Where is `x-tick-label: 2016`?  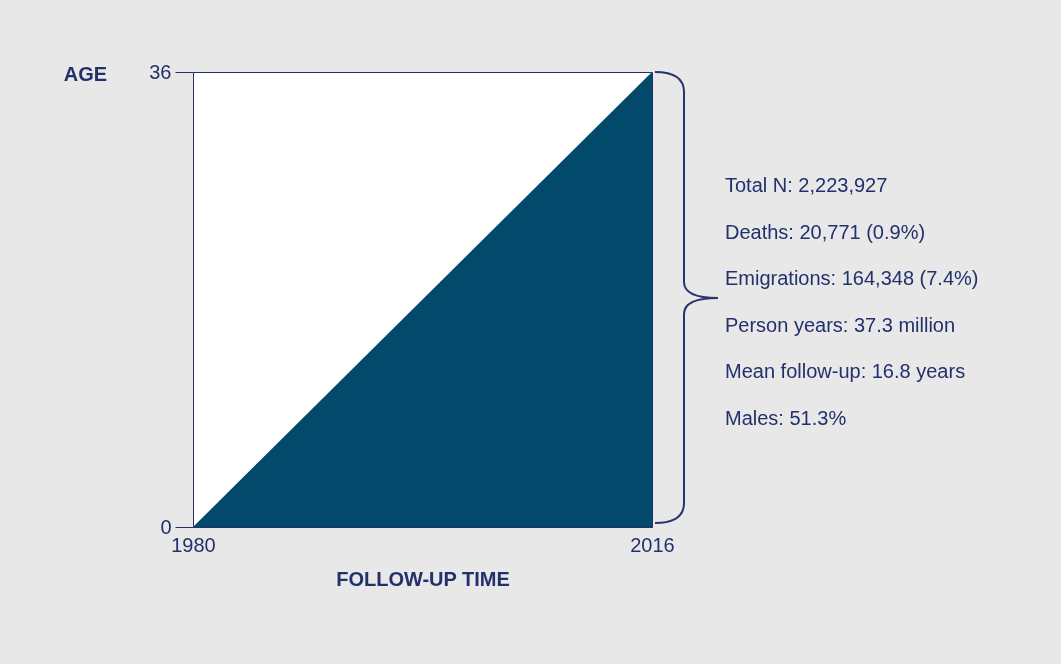
x-tick-label: 2016 is located at coordinates (652, 544).